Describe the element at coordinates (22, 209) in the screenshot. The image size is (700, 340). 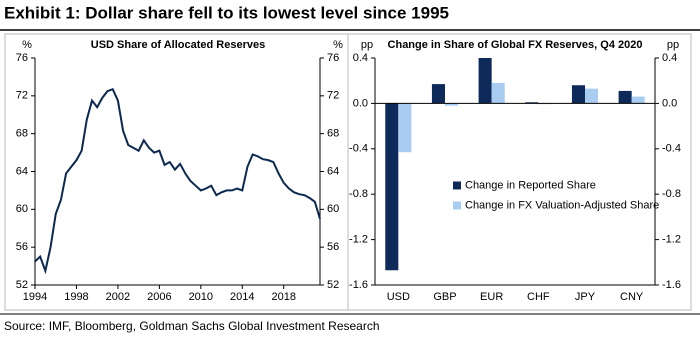
I see `y-tick-label: 60` at that location.